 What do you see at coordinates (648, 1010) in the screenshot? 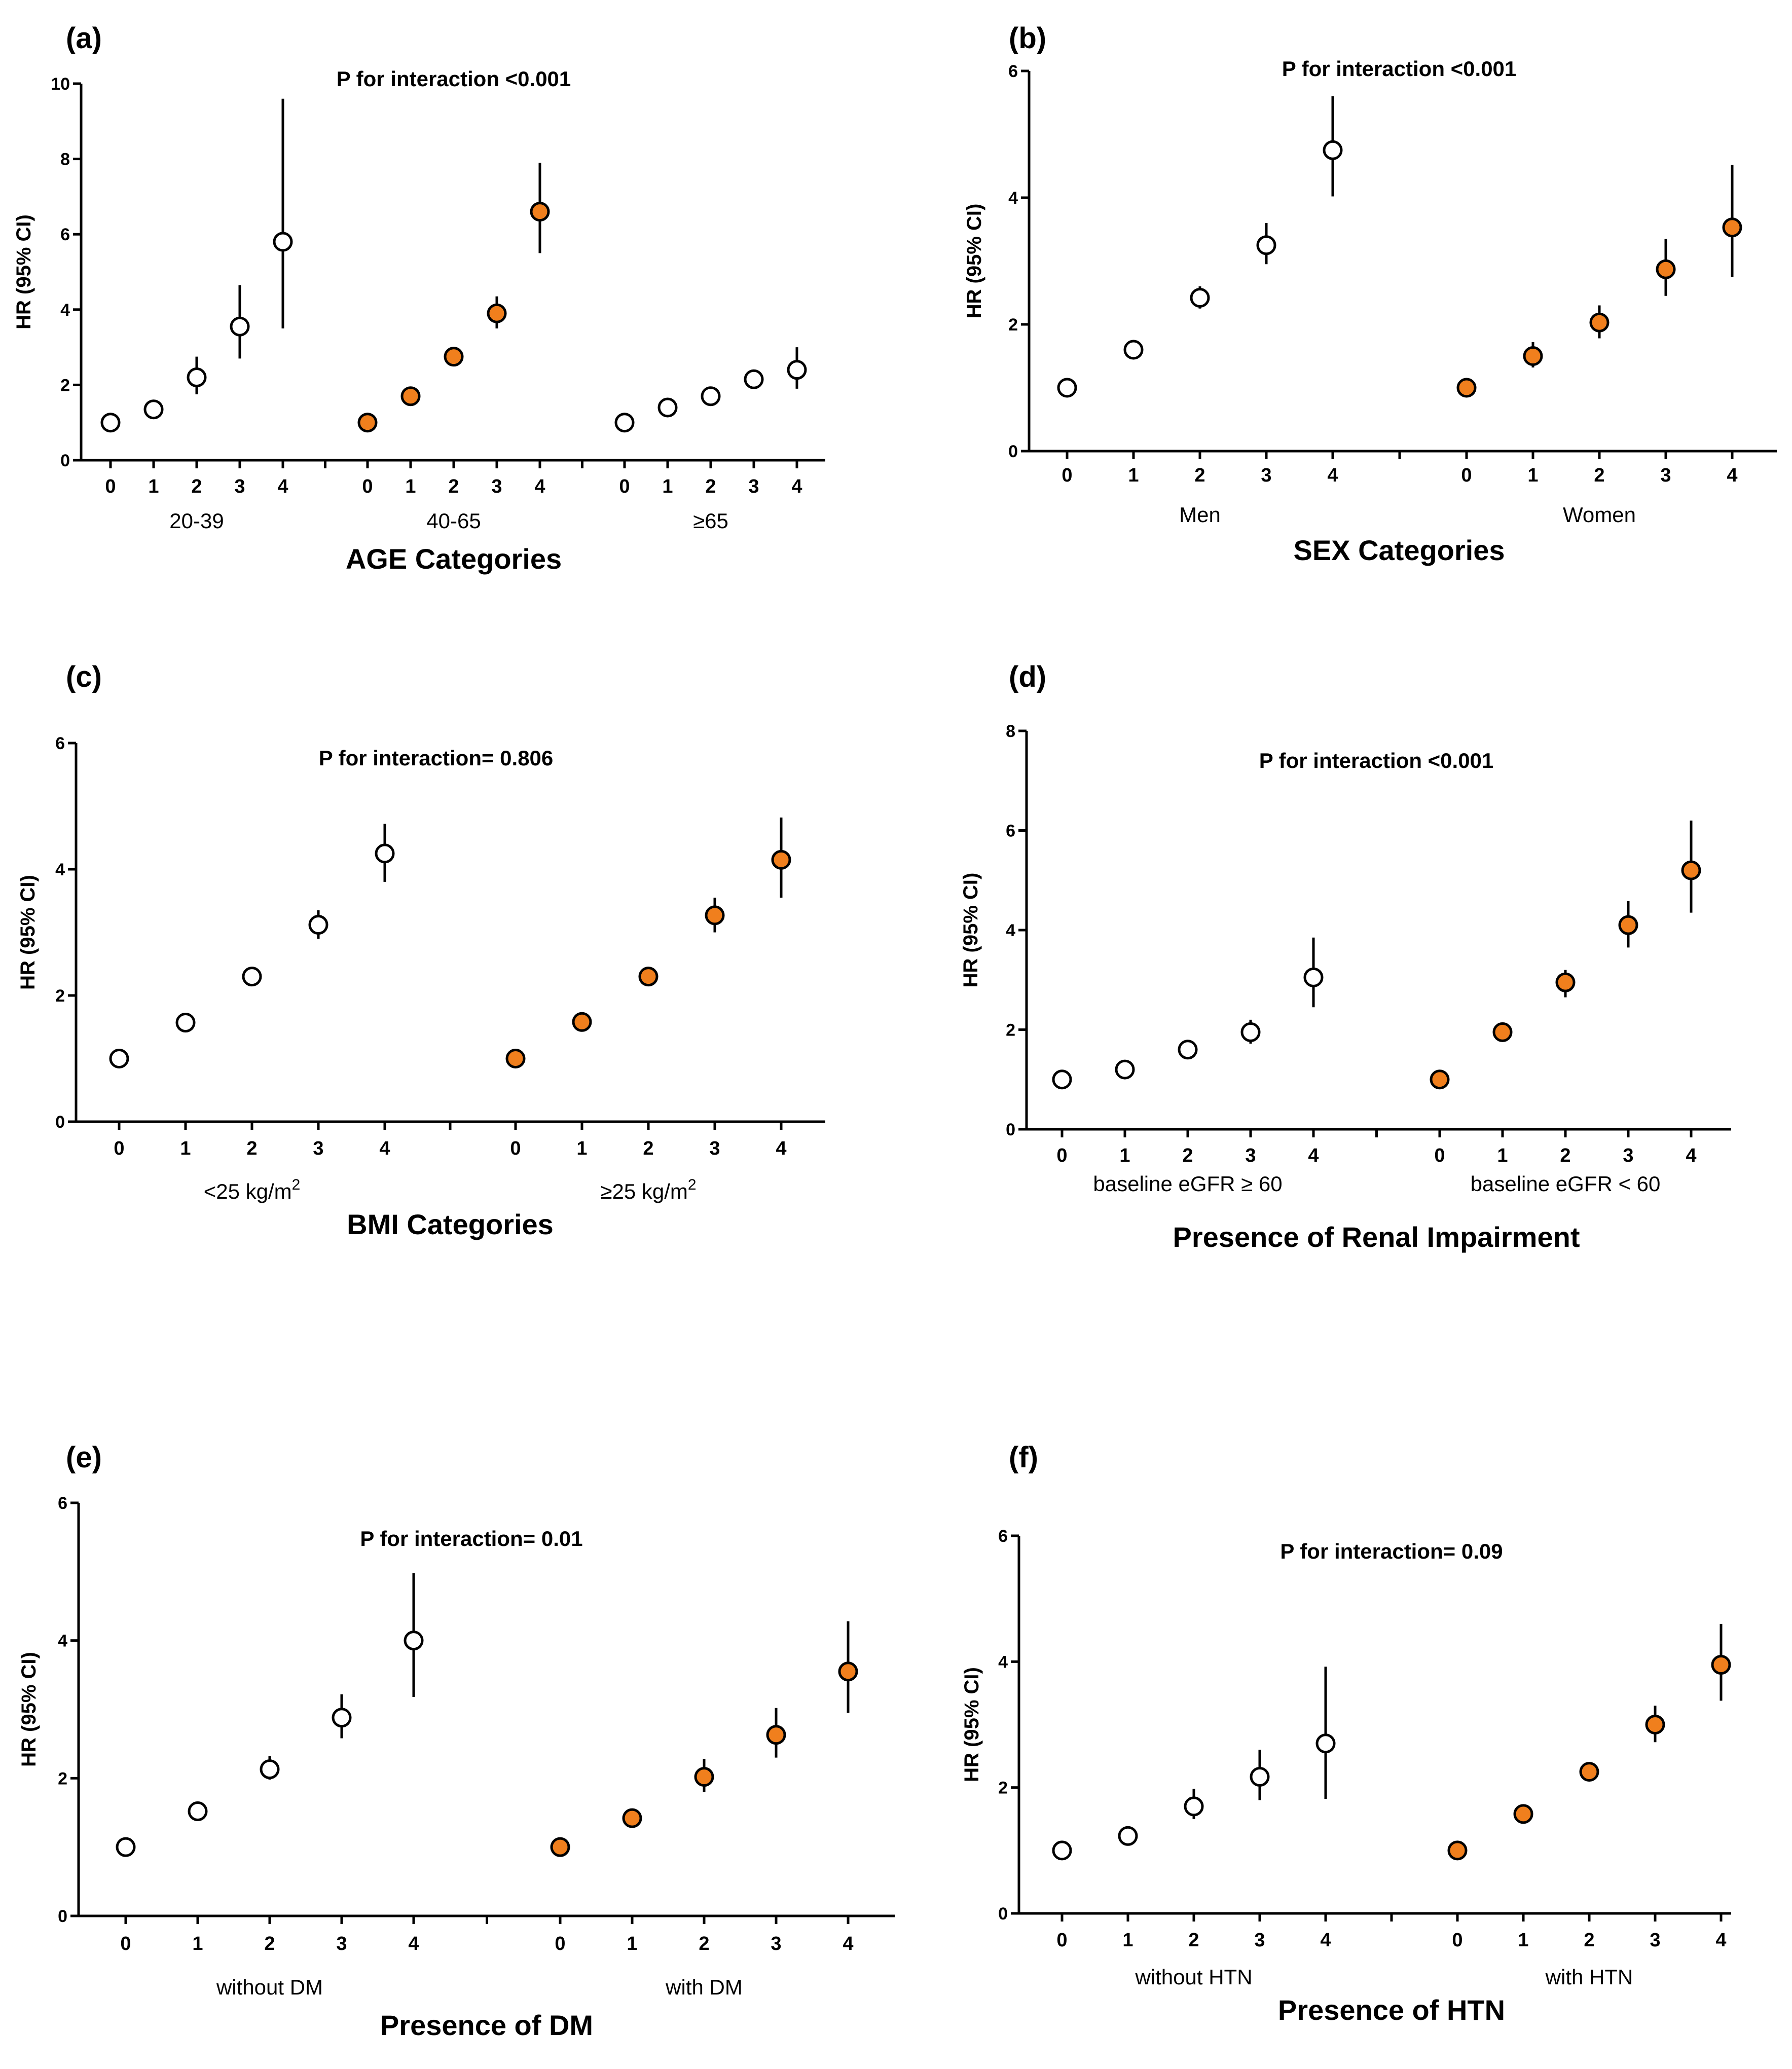
I see `series-2: 0 1 2 3 4 ≥25 kg/m2` at bounding box center [648, 1010].